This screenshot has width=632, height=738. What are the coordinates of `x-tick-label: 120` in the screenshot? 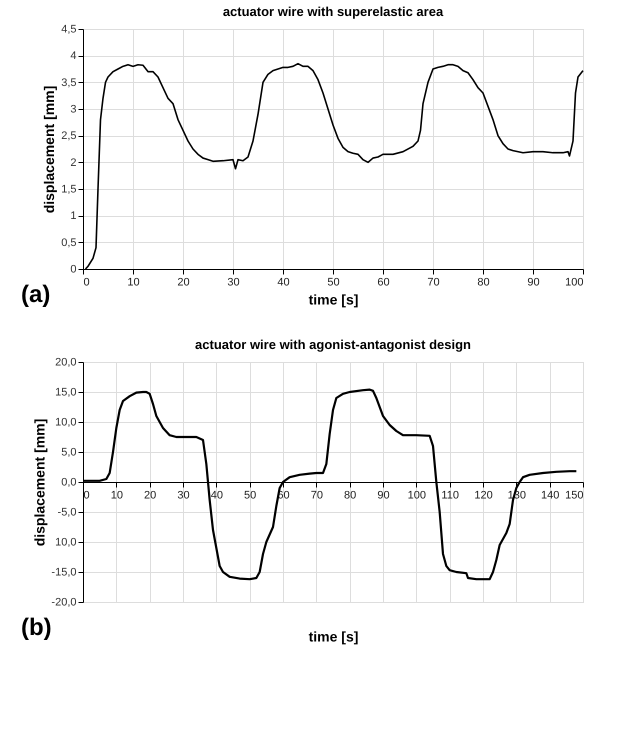 It's located at (483, 496).